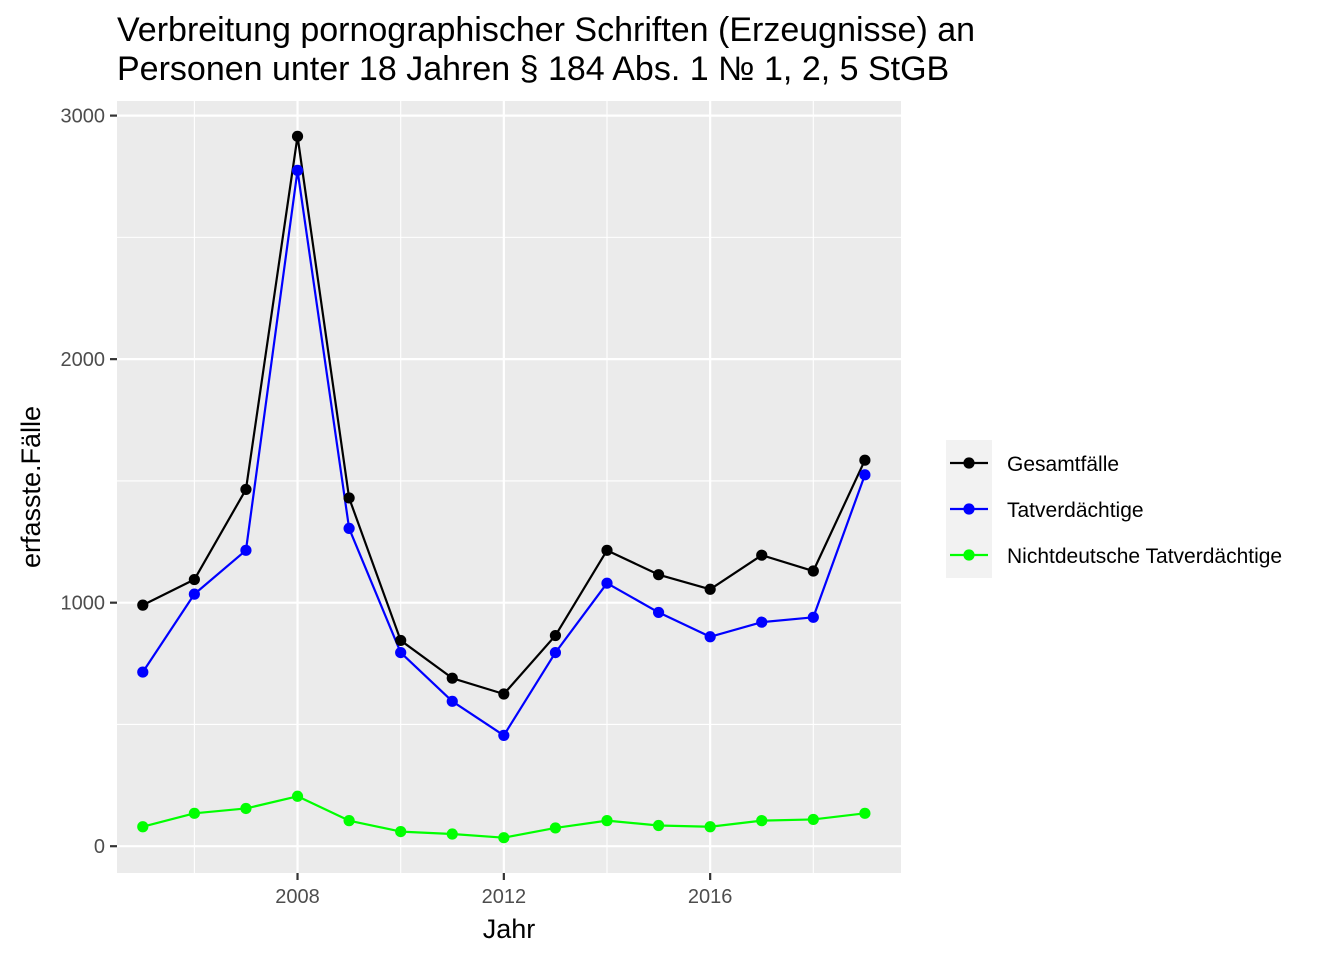  Describe the element at coordinates (83, 117) in the screenshot. I see `y-tick-label: 3000` at that location.